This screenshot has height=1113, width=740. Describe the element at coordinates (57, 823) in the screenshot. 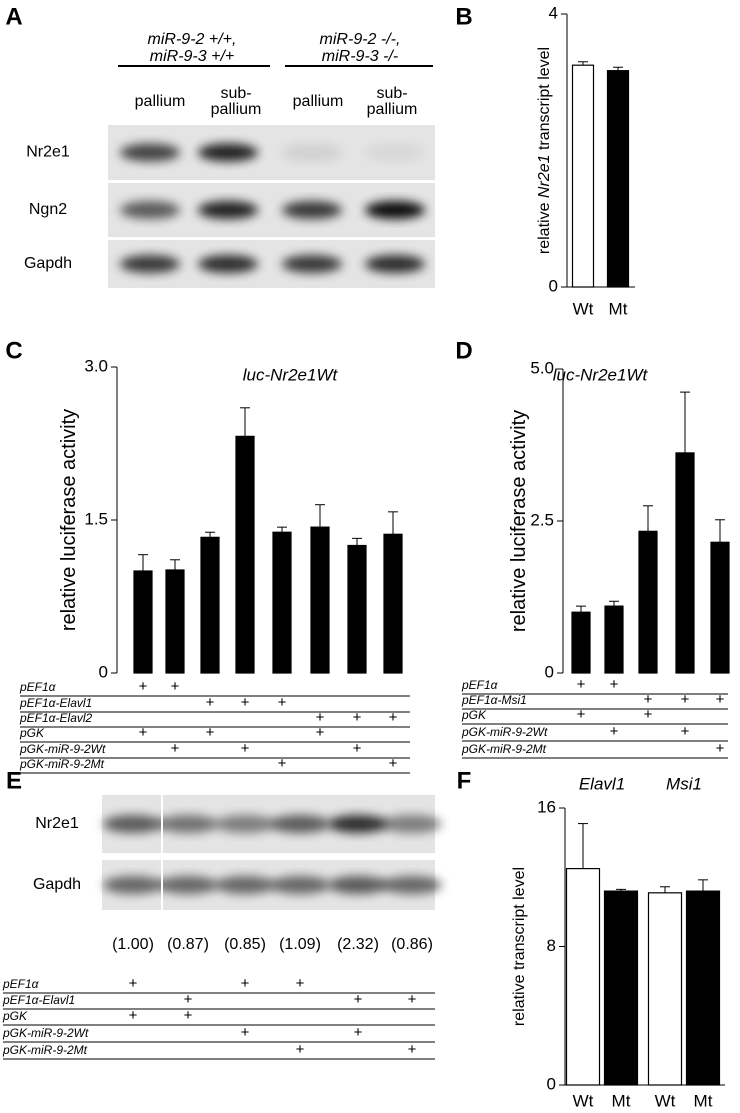

I see `blot-row-label: Nr2e1` at that location.